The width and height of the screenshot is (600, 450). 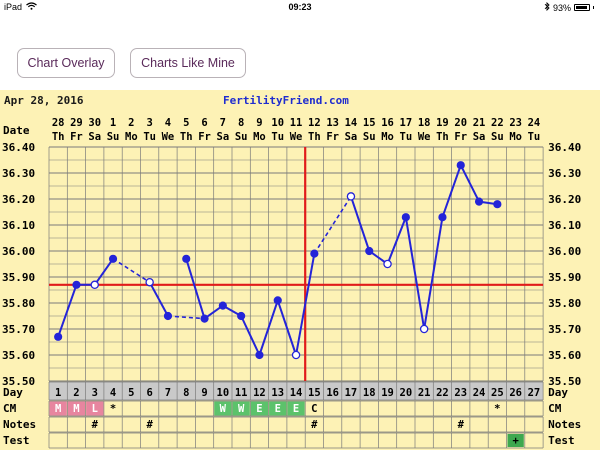 I want to click on date-label: 30, so click(x=94, y=123).